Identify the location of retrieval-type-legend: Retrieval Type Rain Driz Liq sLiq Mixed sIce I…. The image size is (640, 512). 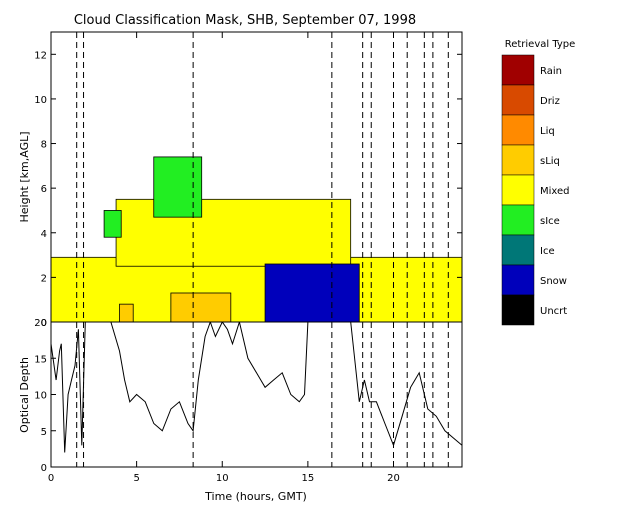
(538, 182).